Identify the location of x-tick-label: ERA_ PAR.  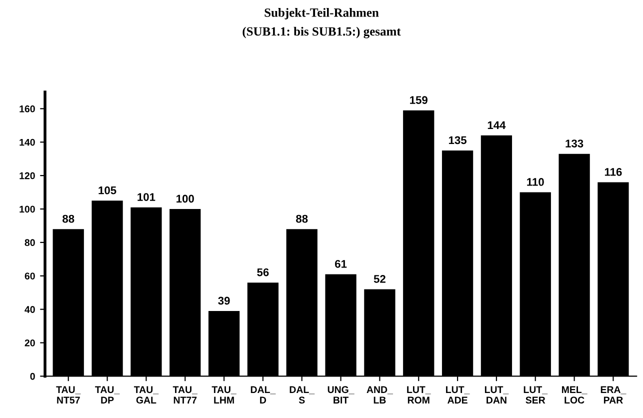
(613, 395).